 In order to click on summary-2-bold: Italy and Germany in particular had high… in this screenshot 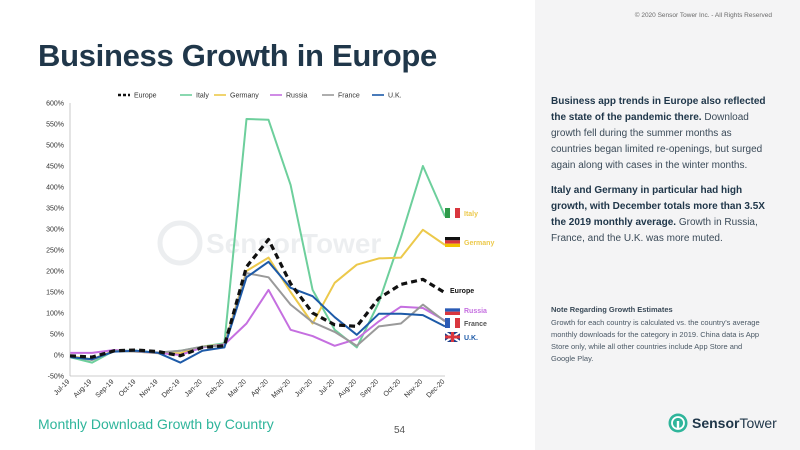, I will do `click(658, 206)`.